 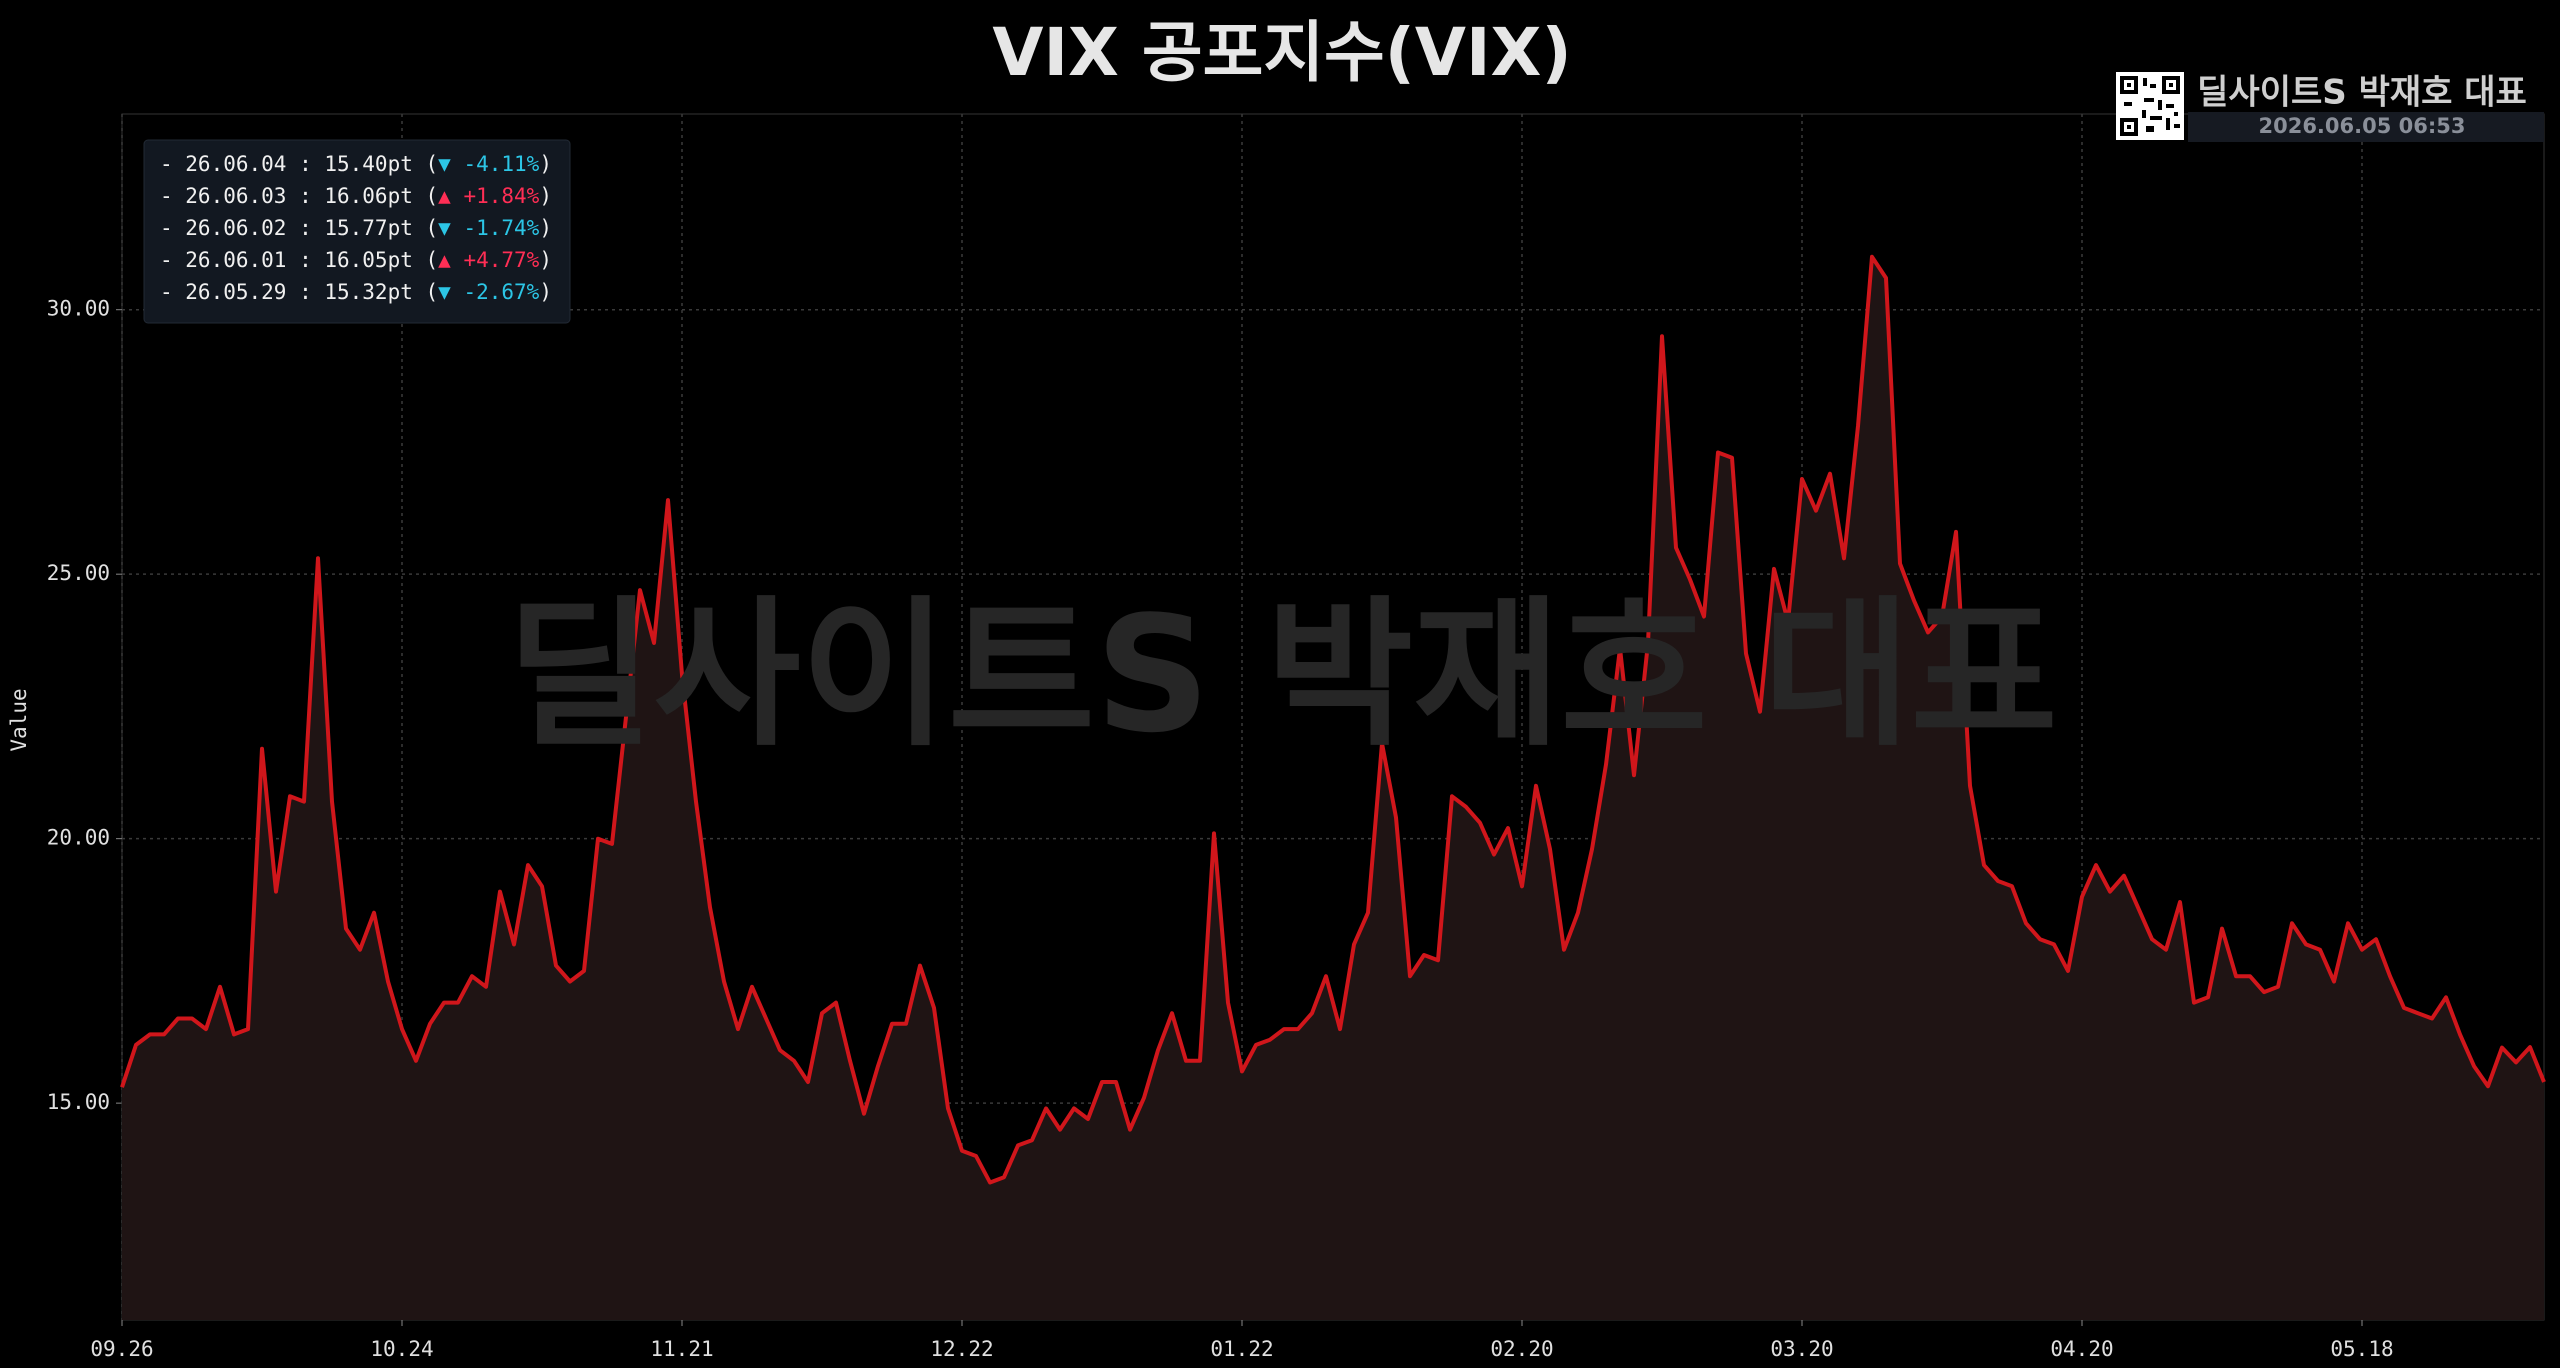 I want to click on legend-box, so click(x=357, y=231).